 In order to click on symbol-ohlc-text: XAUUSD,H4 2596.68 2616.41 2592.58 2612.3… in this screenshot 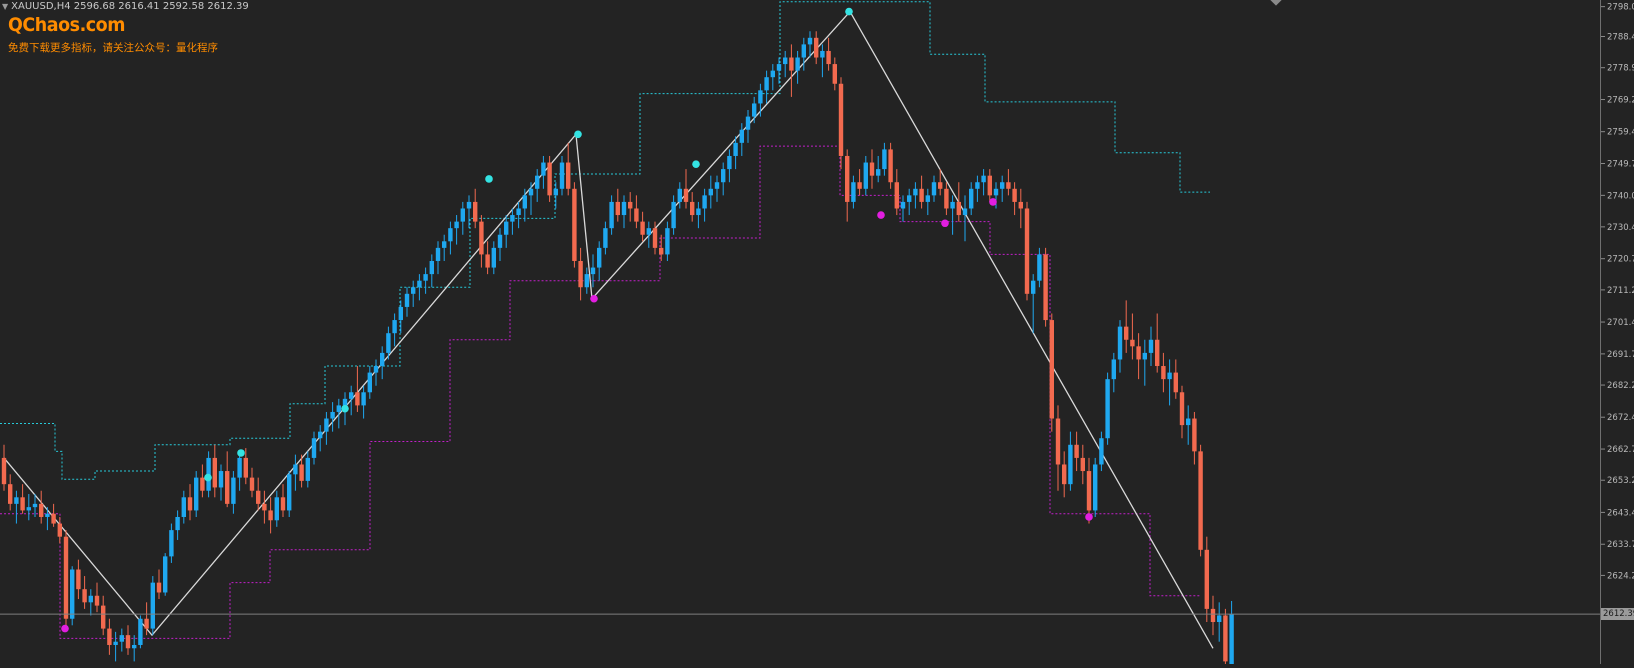, I will do `click(130, 6)`.